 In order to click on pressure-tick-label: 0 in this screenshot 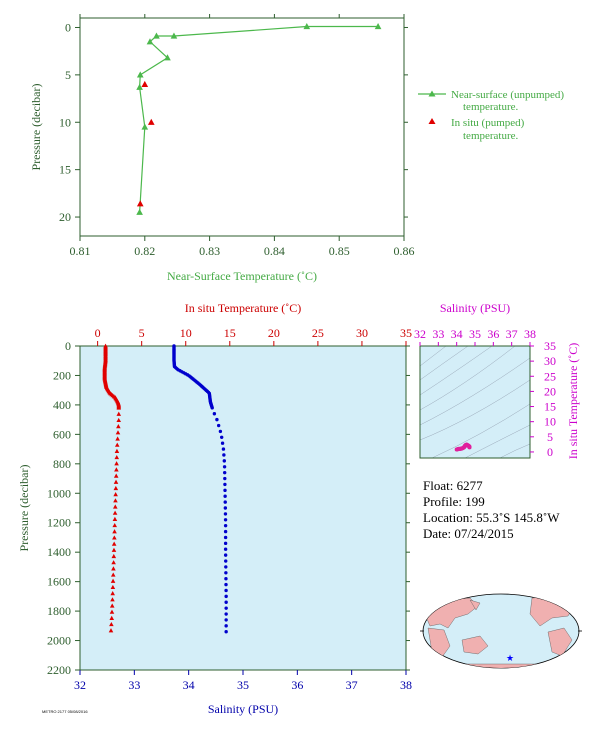, I will do `click(68, 346)`.